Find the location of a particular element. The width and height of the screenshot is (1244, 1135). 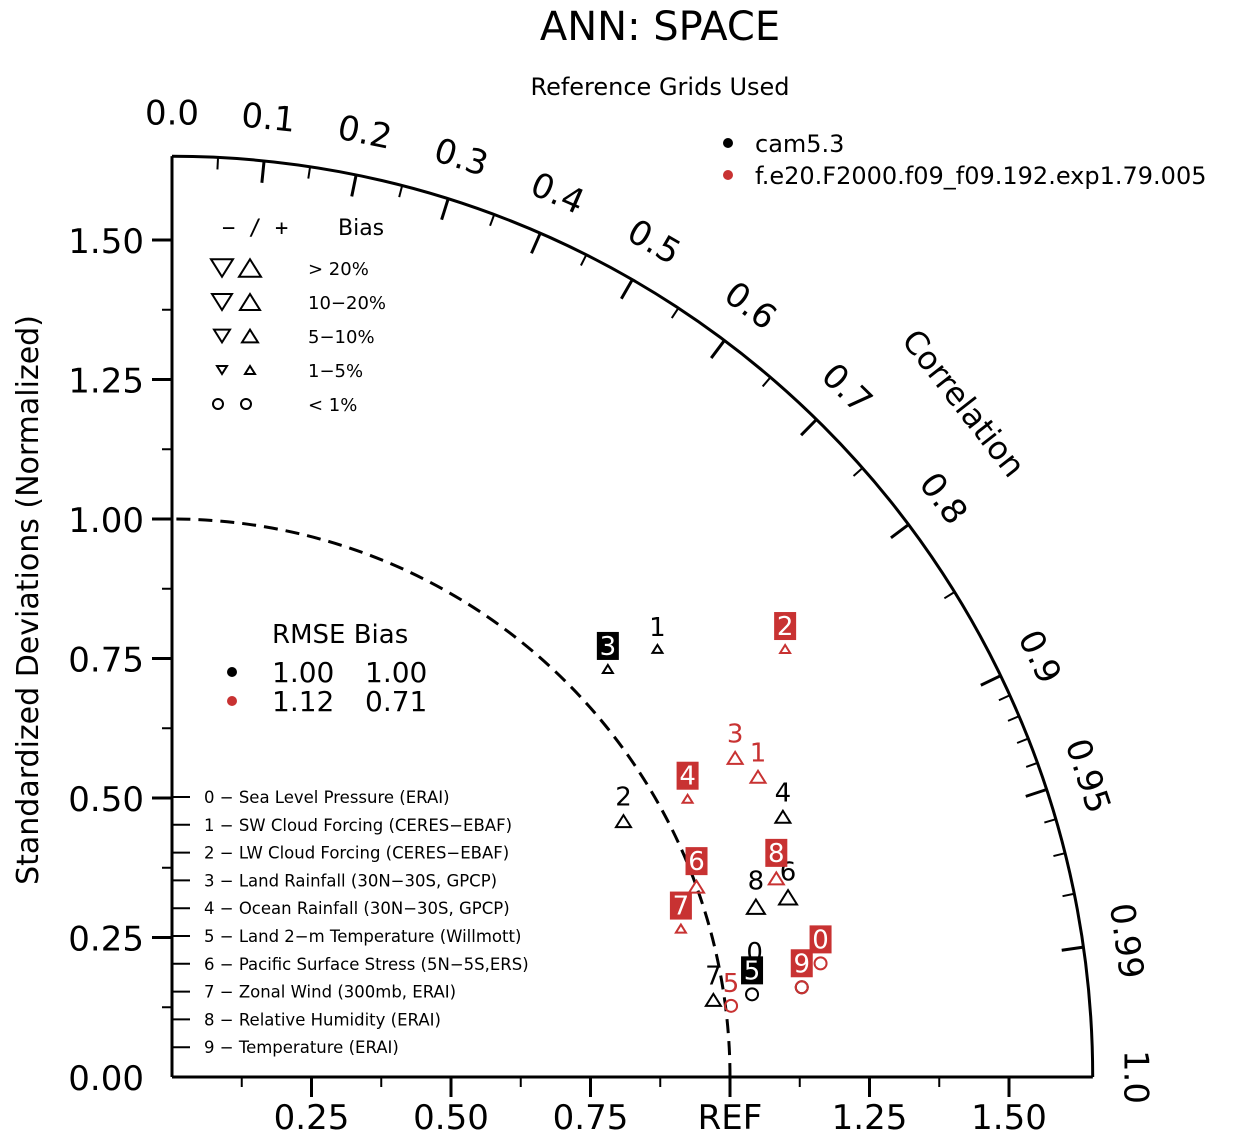

bias-legend-header-title: Bias is located at coordinates (361, 228).